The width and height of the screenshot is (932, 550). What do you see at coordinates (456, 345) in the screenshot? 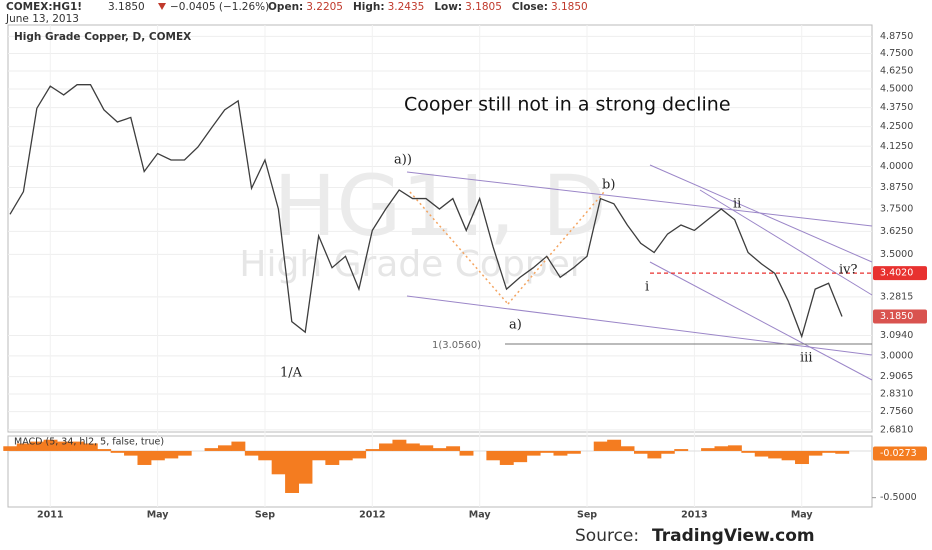
I see `fib-label: 1(3.0560)` at bounding box center [456, 345].